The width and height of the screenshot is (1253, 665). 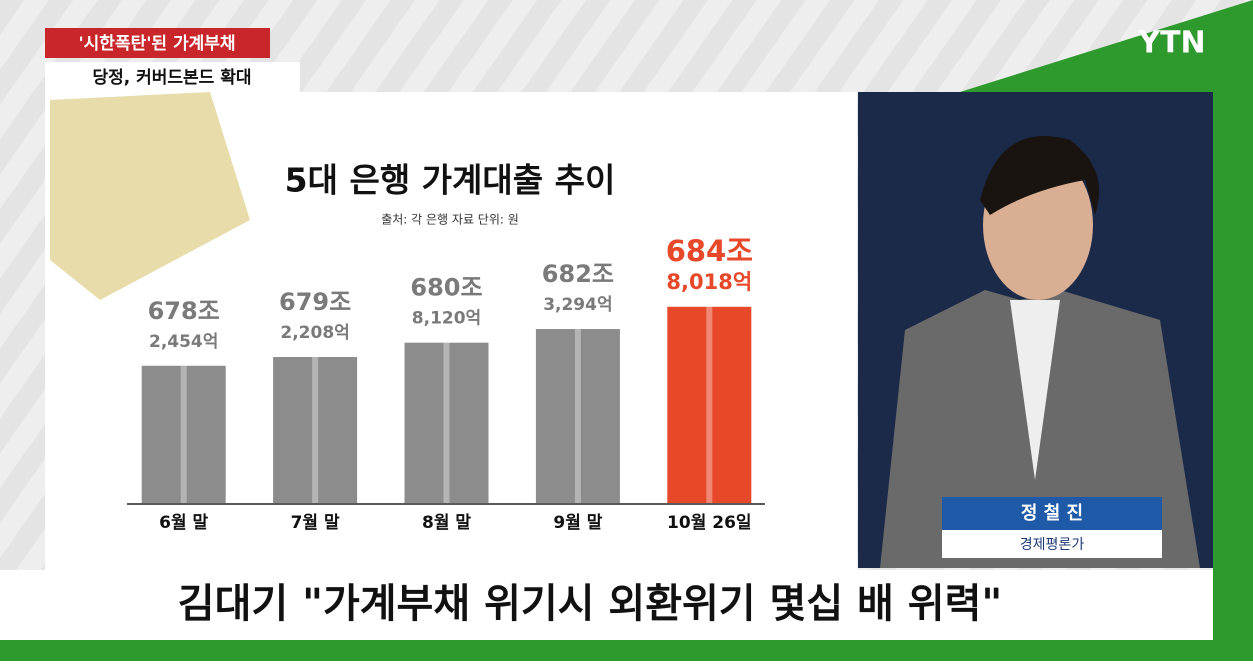 What do you see at coordinates (1040, 175) in the screenshot?
I see `speaker-hair` at bounding box center [1040, 175].